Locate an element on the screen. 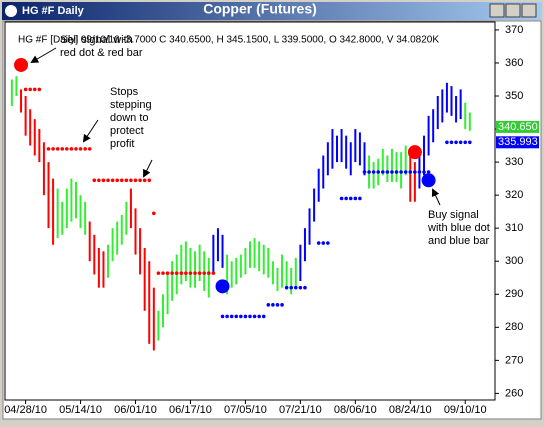  annotation: stepping is located at coordinates (131, 105).